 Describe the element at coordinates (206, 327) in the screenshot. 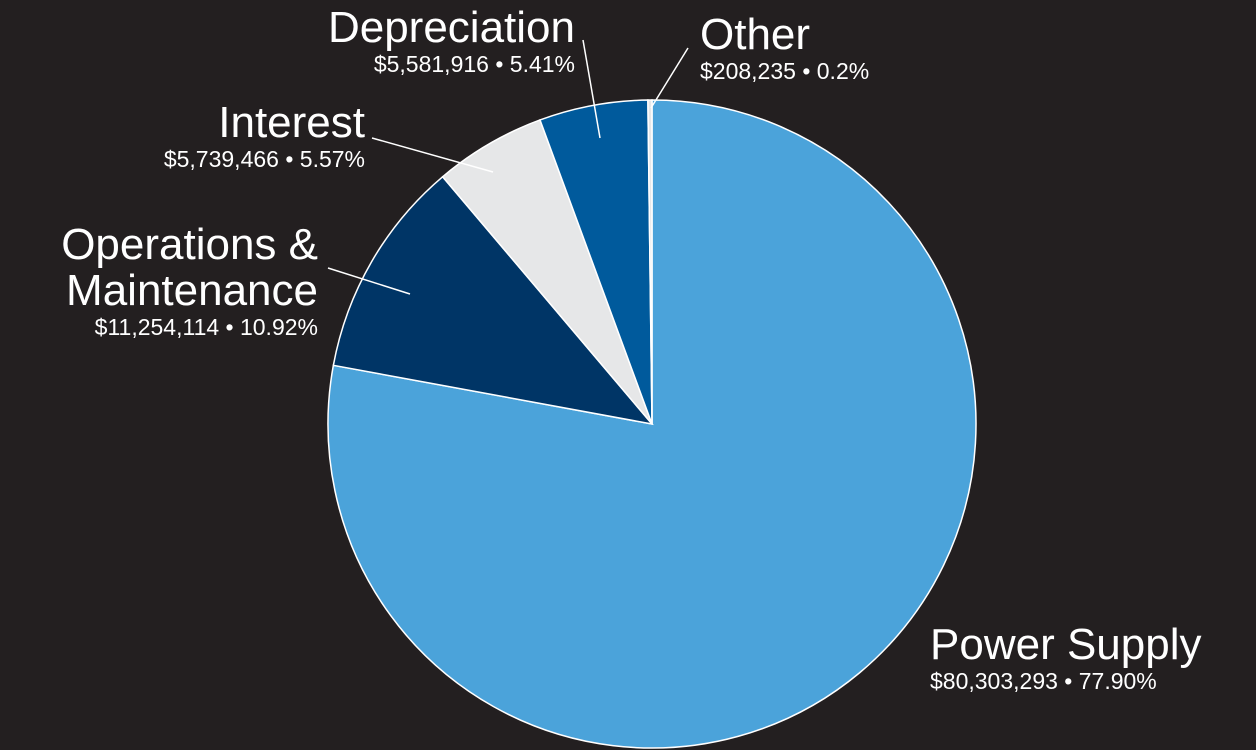

I see `slice-value: $11,254,114 • 10.92%` at that location.